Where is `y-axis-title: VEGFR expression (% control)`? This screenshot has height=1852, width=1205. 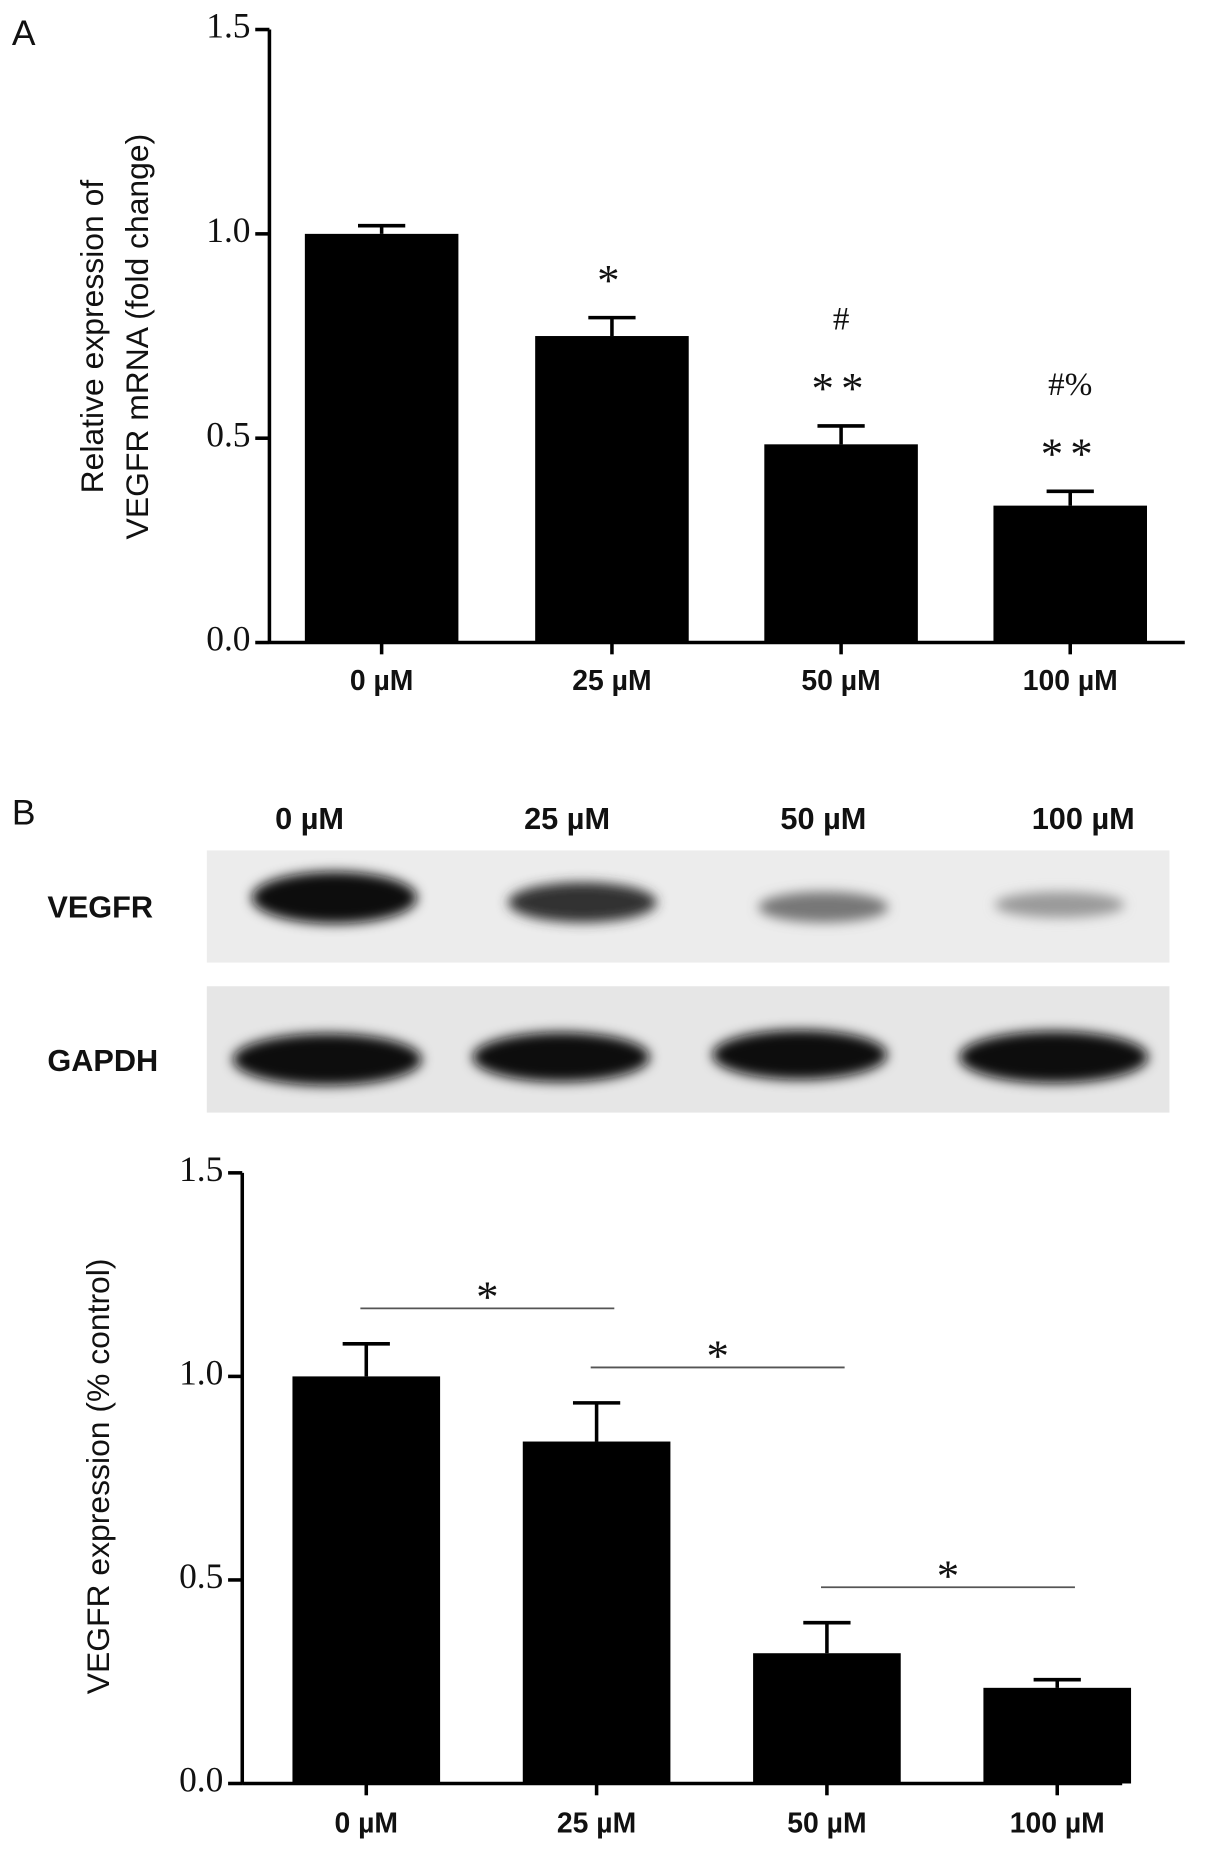
y-axis-title: VEGFR expression (% control) is located at coordinates (98, 1477).